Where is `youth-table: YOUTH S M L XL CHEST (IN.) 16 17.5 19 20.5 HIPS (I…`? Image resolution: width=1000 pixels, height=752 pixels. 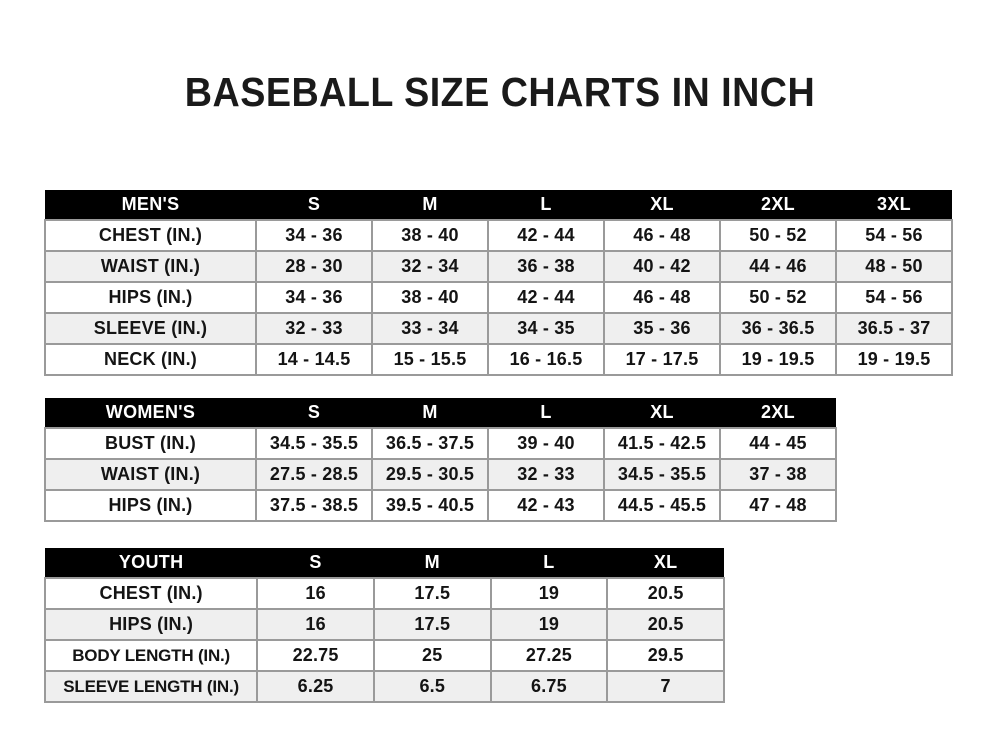
youth-table: YOUTH S M L XL CHEST (IN.) 16 17.5 19 20.5 HIPS (I… is located at coordinates (384, 625).